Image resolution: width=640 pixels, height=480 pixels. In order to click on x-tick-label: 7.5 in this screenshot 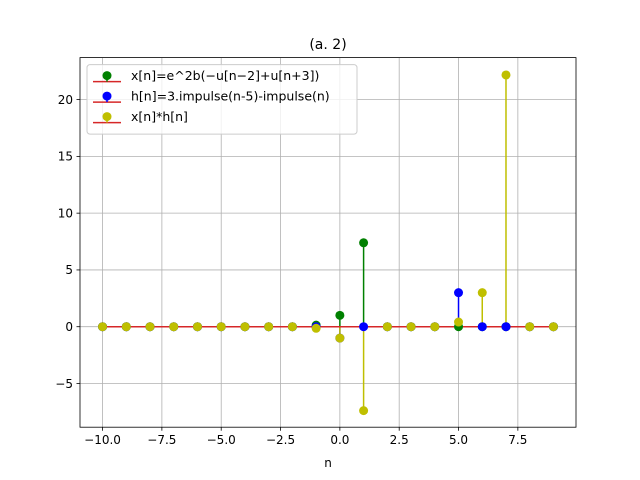, I will do `click(517, 440)`.